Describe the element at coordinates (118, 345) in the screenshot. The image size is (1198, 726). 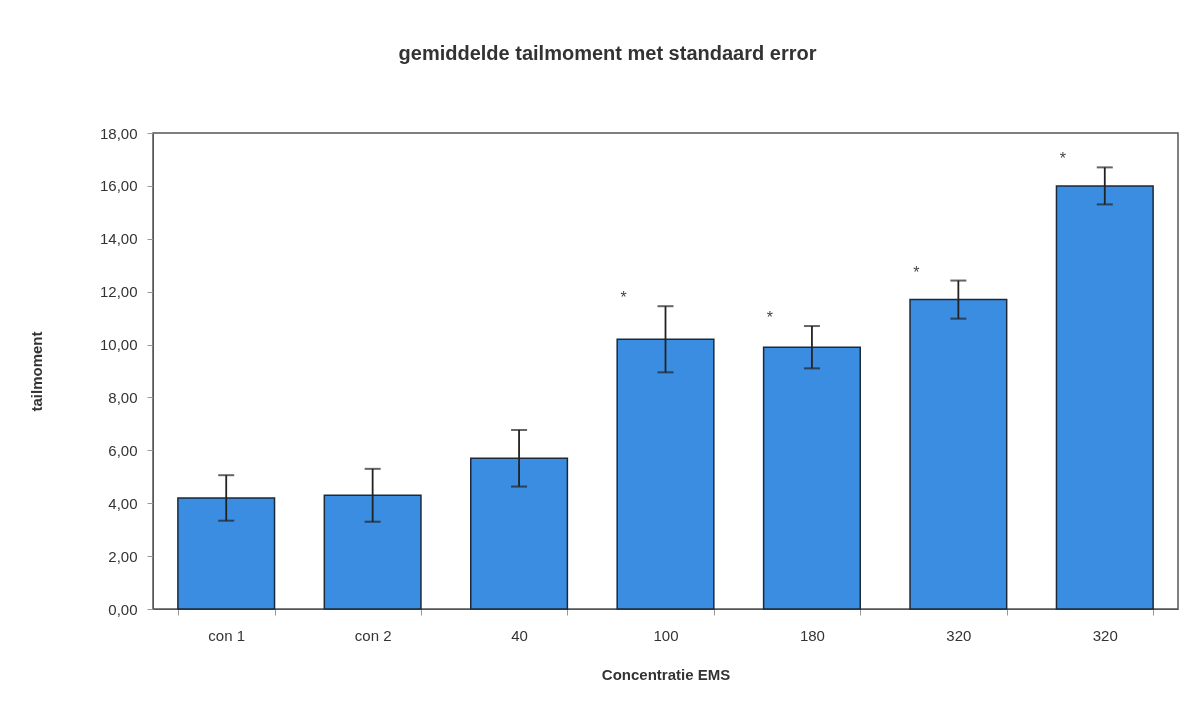
I see `y-tick-label: 10,00` at that location.